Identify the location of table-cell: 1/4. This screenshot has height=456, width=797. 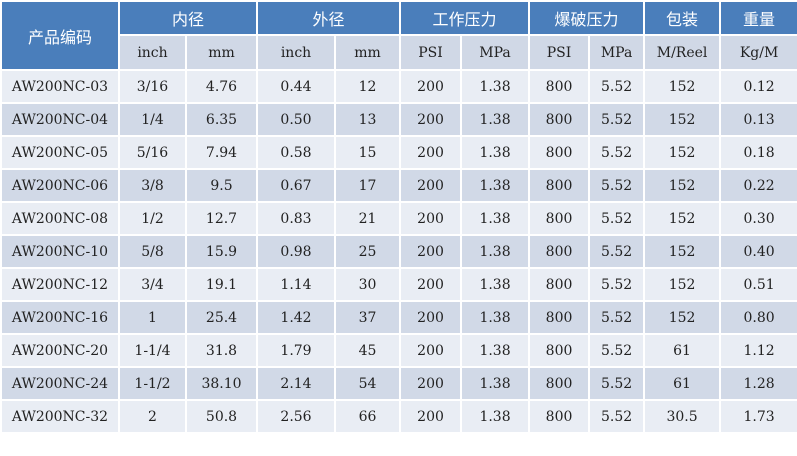
(152, 119).